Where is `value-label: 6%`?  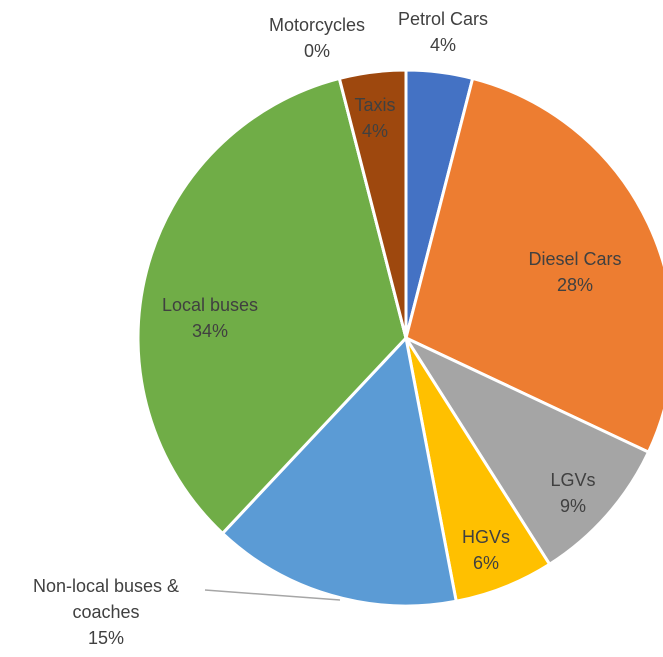
value-label: 6% is located at coordinates (486, 563).